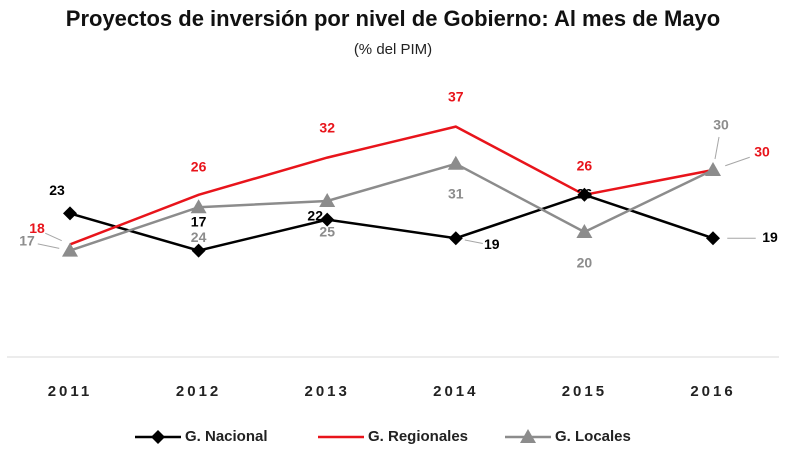 The height and width of the screenshot is (453, 786). Describe the element at coordinates (585, 263) in the screenshot. I see `data-label: 20` at that location.